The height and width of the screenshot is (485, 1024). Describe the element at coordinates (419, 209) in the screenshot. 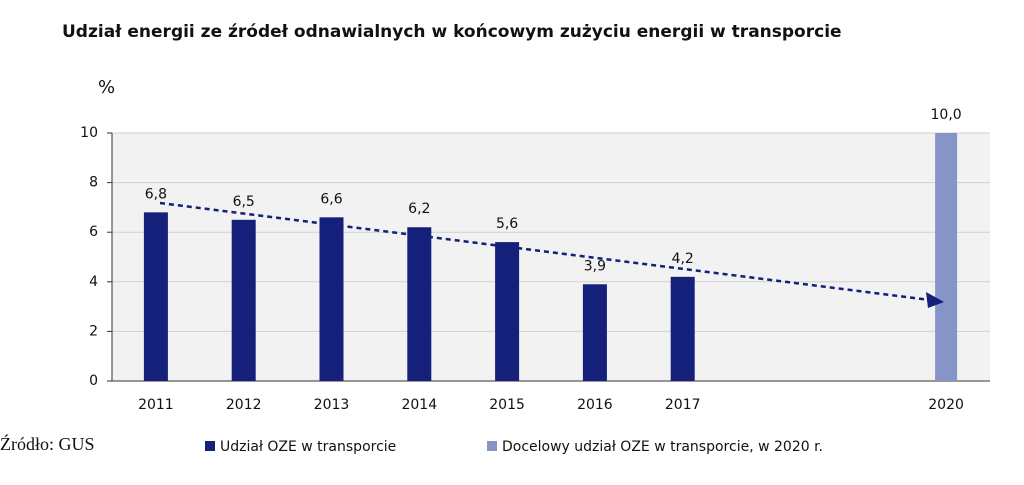

I see `value-label: 6,2` at that location.